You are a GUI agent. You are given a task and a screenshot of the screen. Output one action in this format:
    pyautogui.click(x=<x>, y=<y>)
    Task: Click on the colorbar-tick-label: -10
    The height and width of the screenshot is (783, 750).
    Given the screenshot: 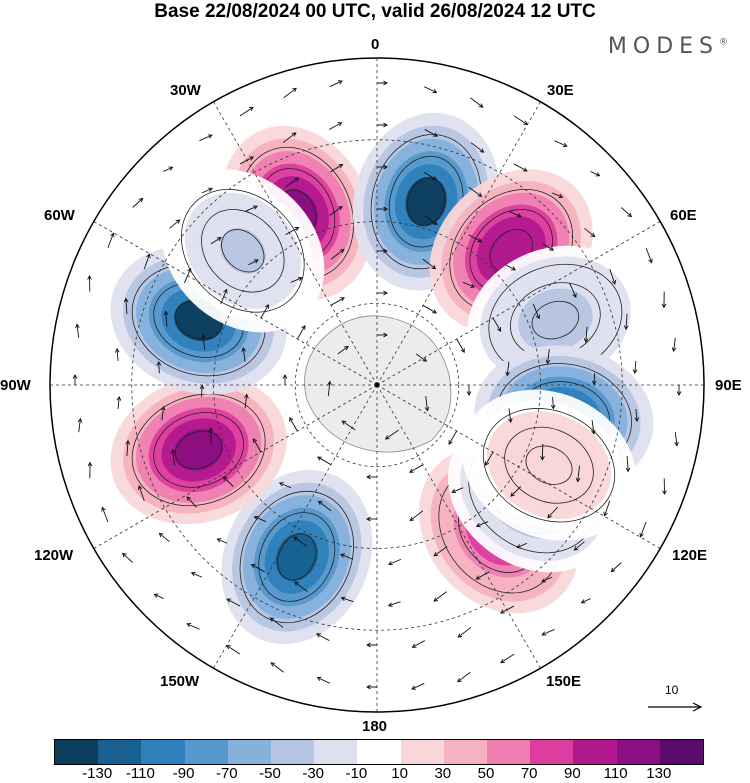 What is the action you would take?
    pyautogui.click(x=356, y=773)
    